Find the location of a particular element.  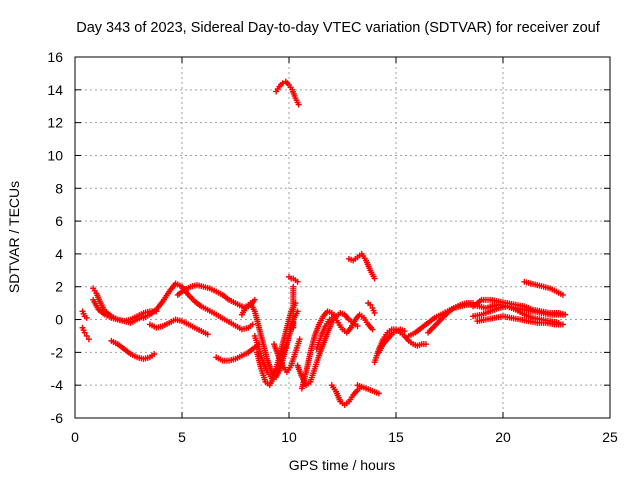

x-tick-label: 10 is located at coordinates (289, 437).